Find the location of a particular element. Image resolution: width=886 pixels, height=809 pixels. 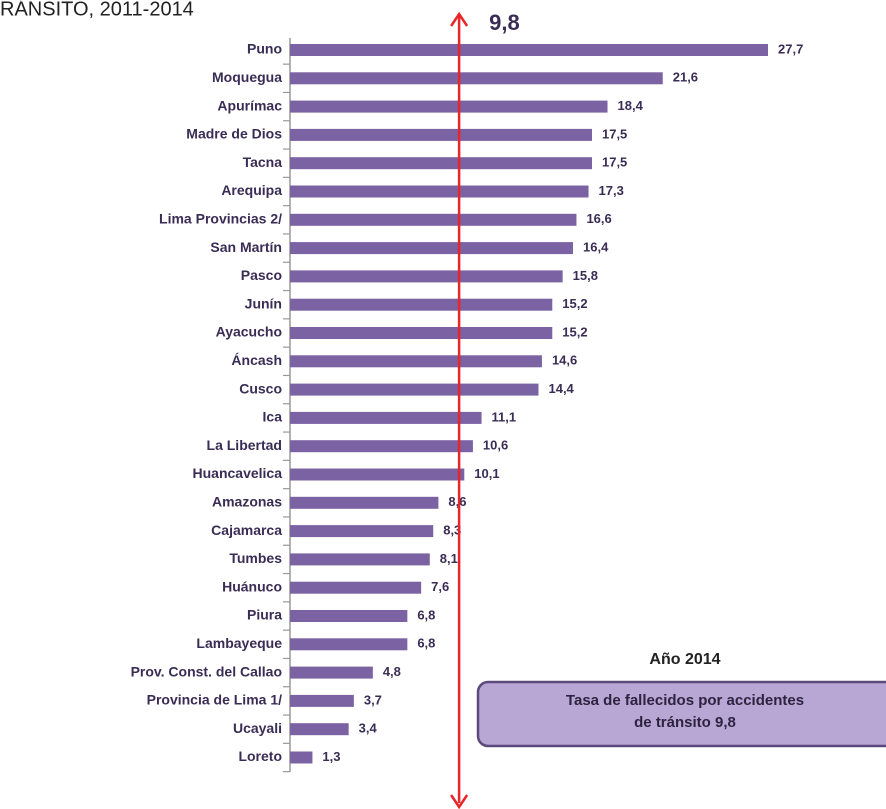

category-label: Pasco is located at coordinates (261, 275).